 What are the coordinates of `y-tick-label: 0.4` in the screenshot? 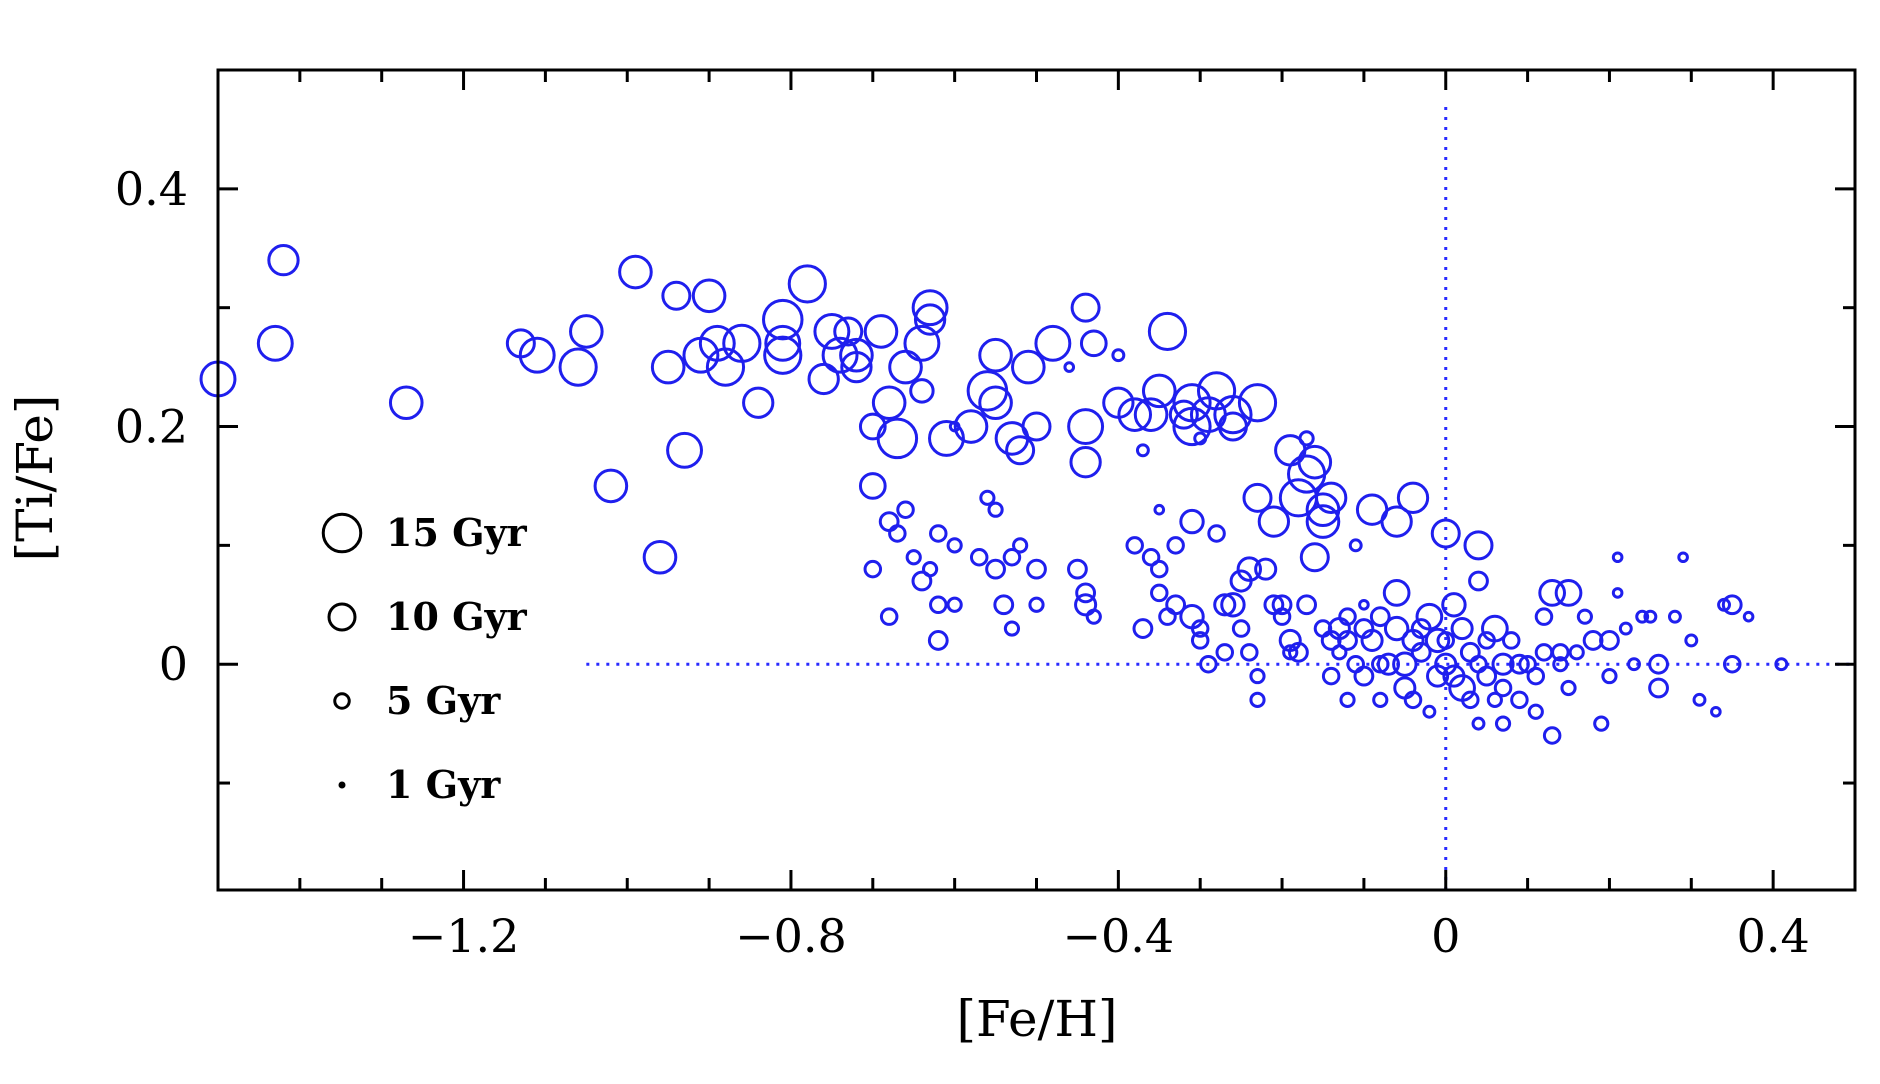 It's located at (151, 189).